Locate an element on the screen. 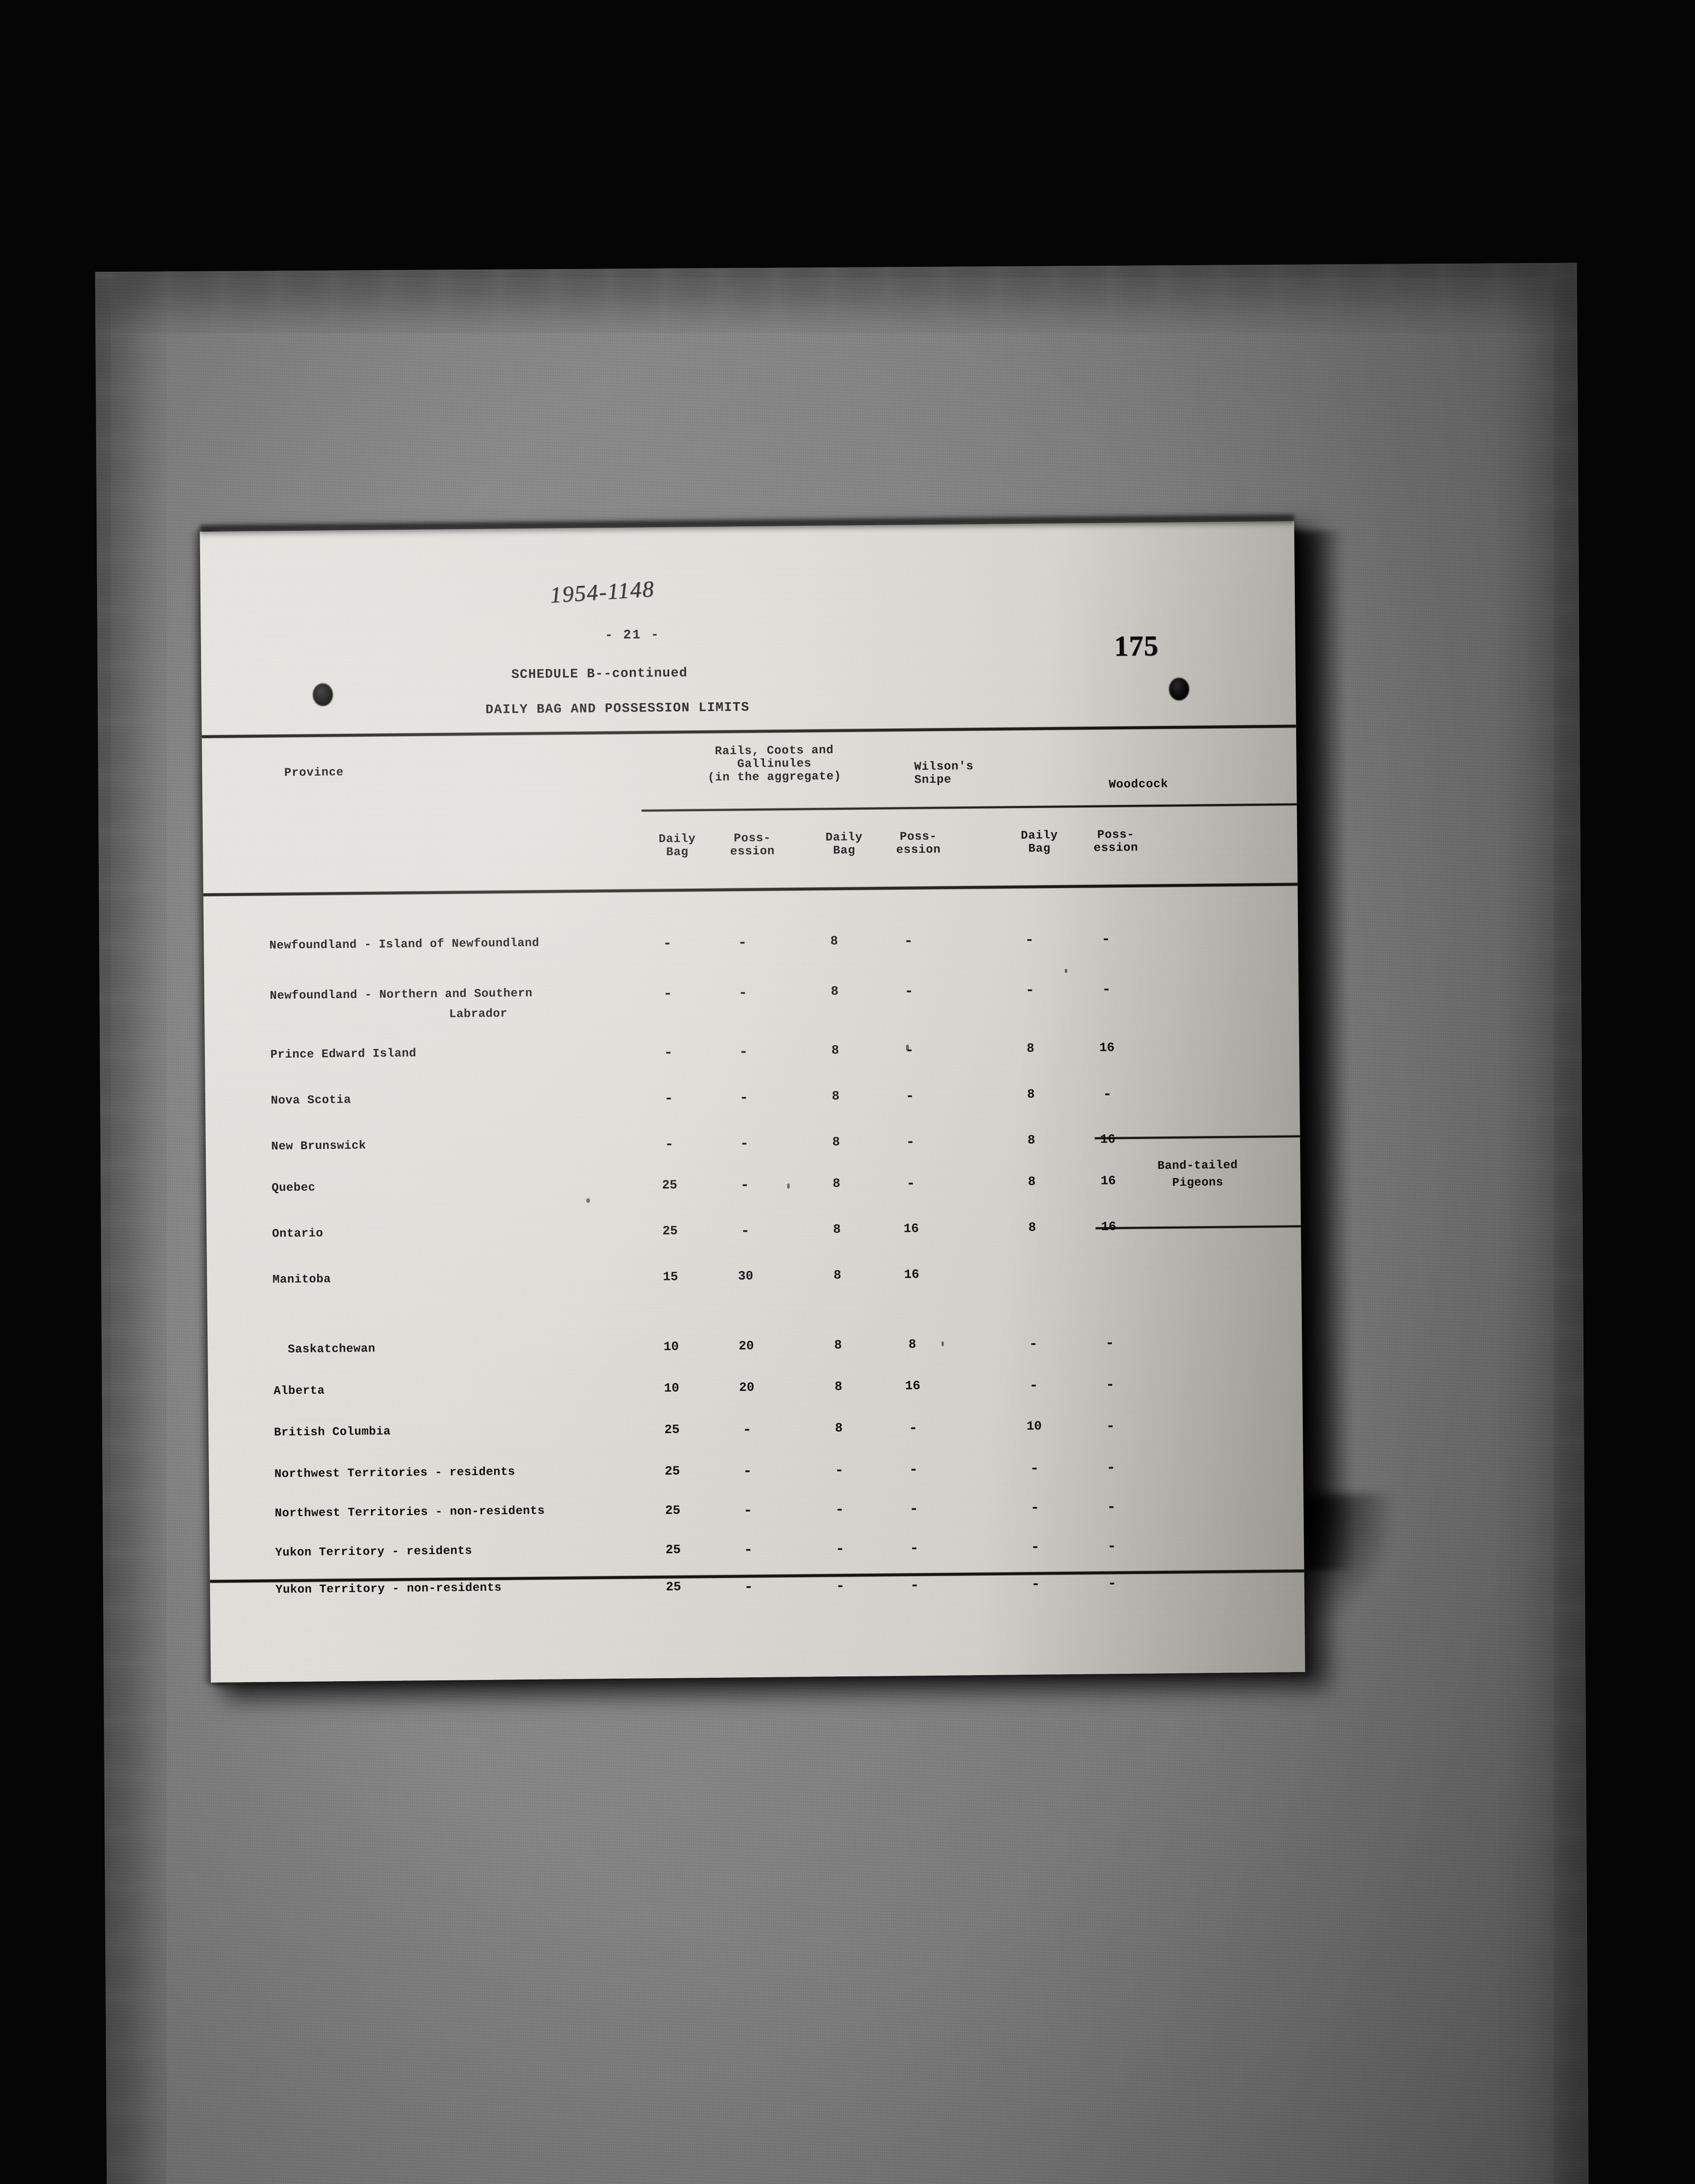 This screenshot has width=1695, height=2184. column-header-rails-l3: (in the aggregate) is located at coordinates (774, 777).